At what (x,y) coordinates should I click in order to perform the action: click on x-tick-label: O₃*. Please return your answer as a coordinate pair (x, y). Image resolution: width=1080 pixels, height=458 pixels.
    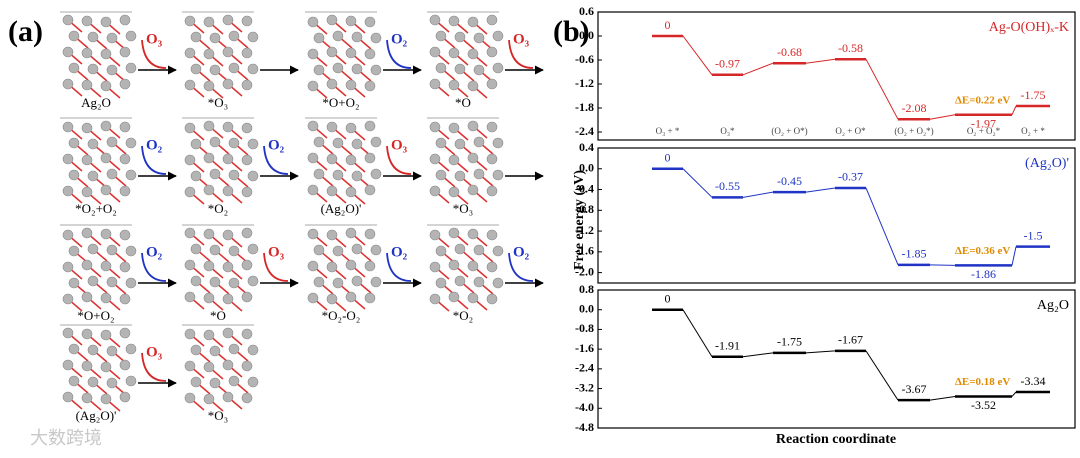
    Looking at the image, I should click on (727, 131).